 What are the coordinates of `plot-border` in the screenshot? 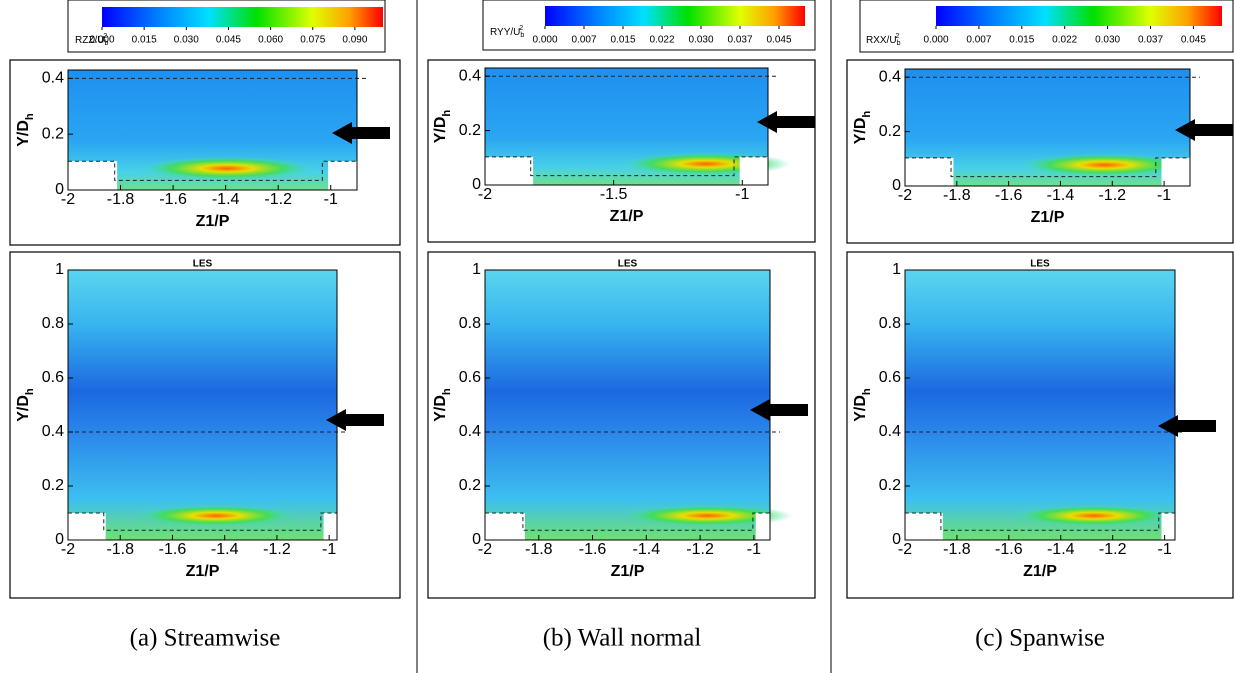 It's located at (1040, 405).